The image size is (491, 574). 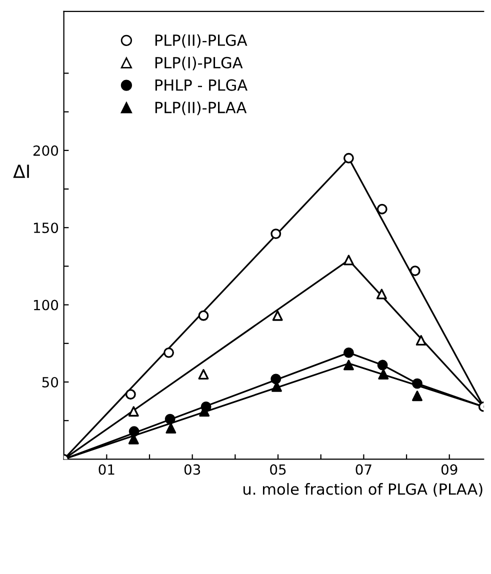 What do you see at coordinates (201, 85) in the screenshot?
I see `legend-label: PHLP - PLGA` at bounding box center [201, 85].